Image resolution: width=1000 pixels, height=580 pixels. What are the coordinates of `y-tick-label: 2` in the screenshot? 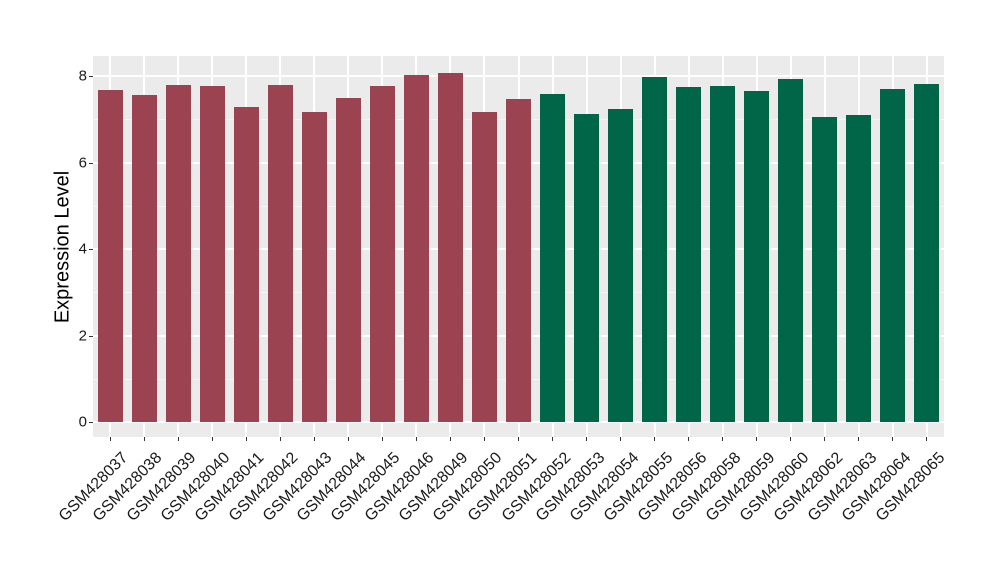 It's located at (82, 335).